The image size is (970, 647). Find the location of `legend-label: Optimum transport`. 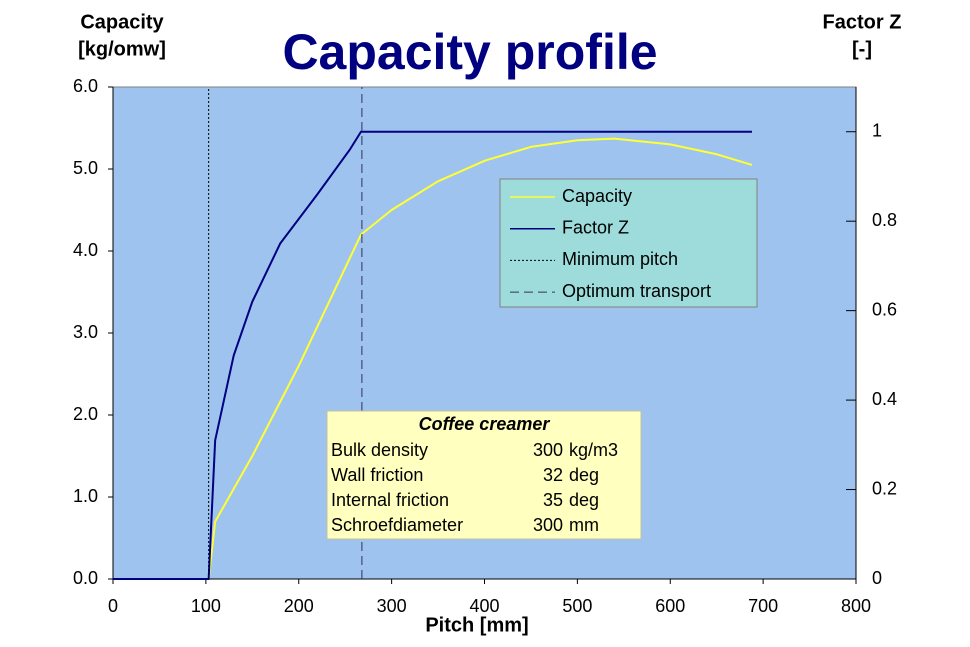

legend-label: Optimum transport is located at coordinates (636, 291).